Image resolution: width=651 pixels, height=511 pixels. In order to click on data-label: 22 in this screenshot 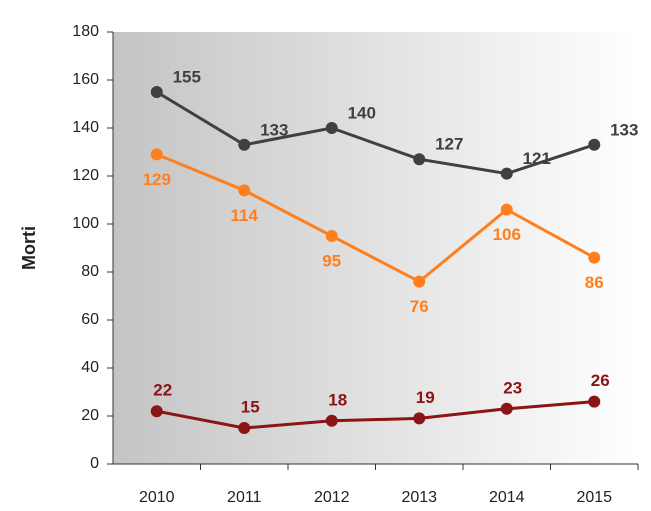, I will do `click(162, 390)`.